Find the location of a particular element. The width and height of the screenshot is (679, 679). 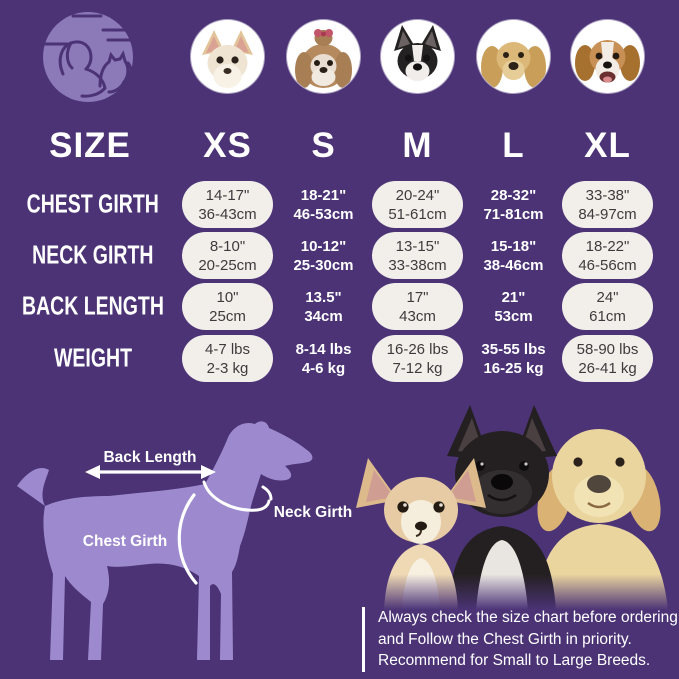

cell-neck-xs: 8-10" 20-25cm is located at coordinates (227, 255).